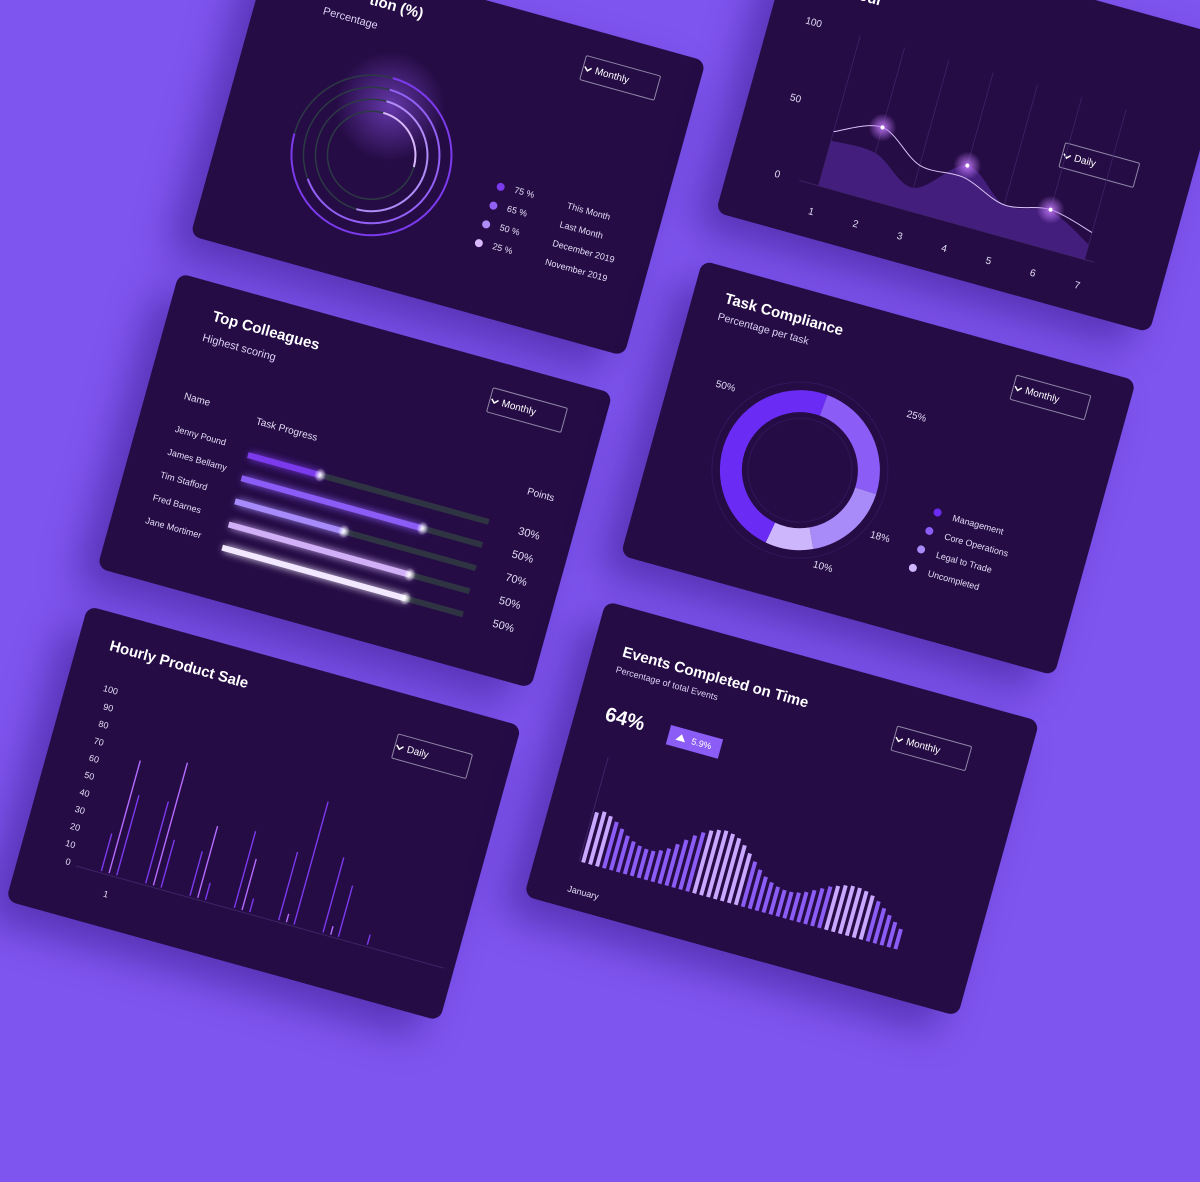 The height and width of the screenshot is (1182, 1200). I want to click on y-tick-label: 80, so click(103, 725).